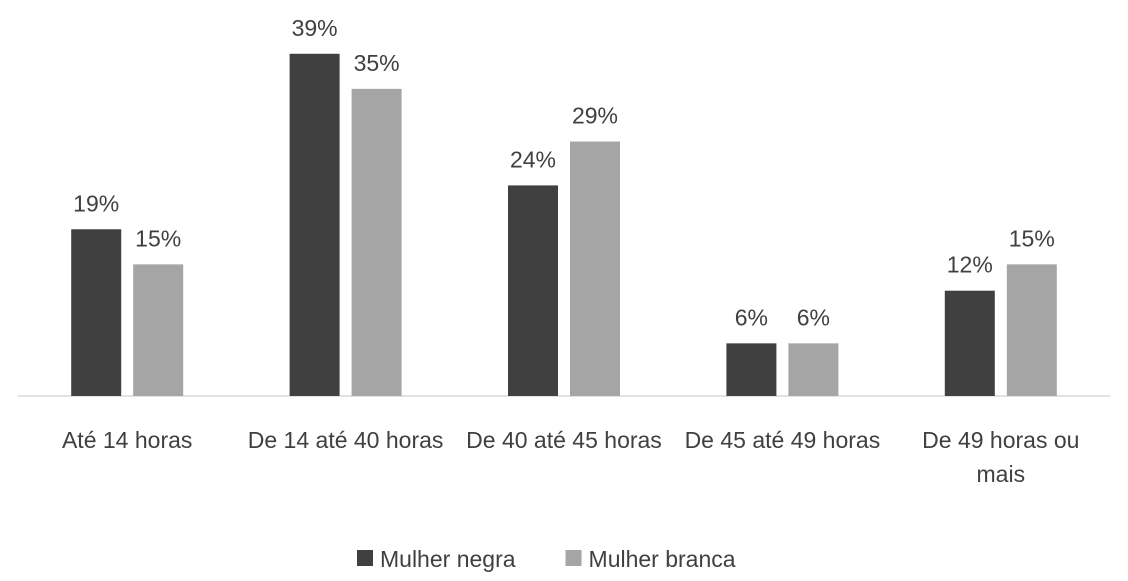 This screenshot has width=1128, height=581. What do you see at coordinates (595, 116) in the screenshot?
I see `data-label: 29%` at bounding box center [595, 116].